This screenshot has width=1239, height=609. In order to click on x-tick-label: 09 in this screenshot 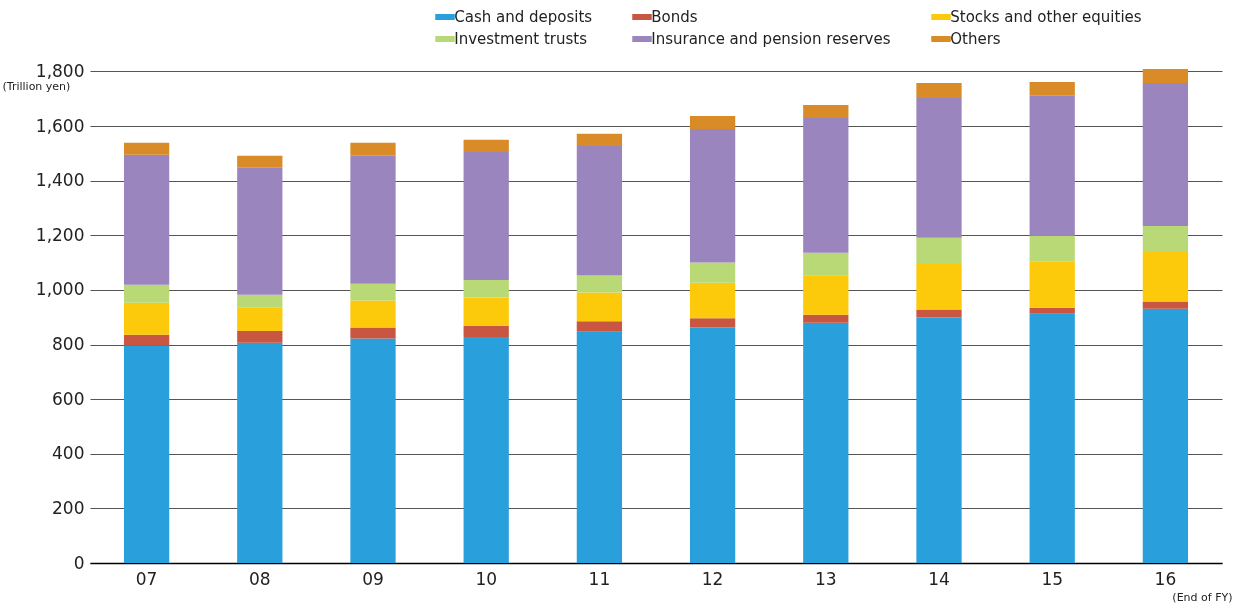, I will do `click(373, 578)`.